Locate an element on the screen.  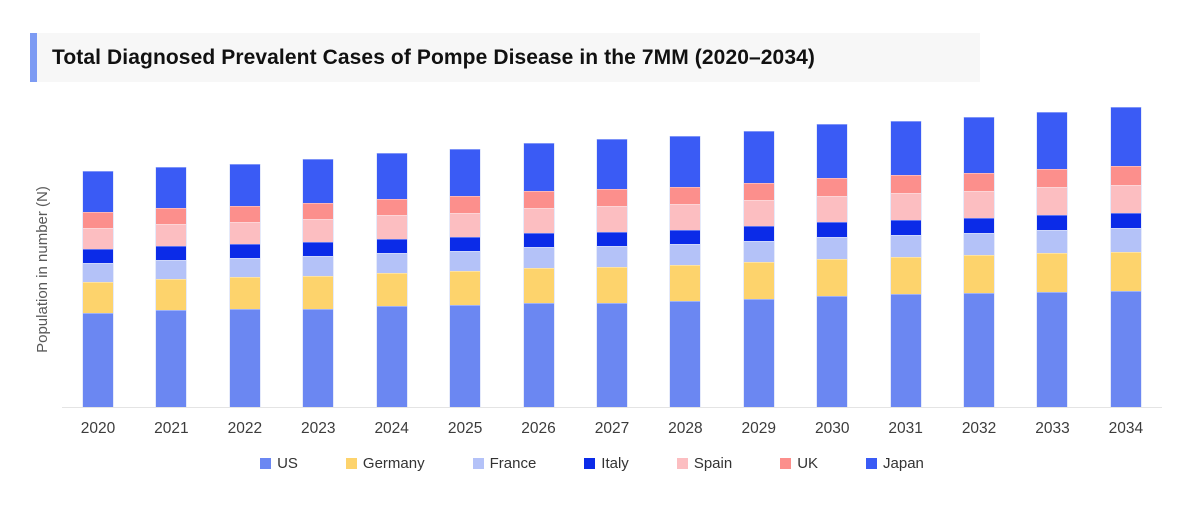
bar-segment-italy-2024 is located at coordinates (391, 246).